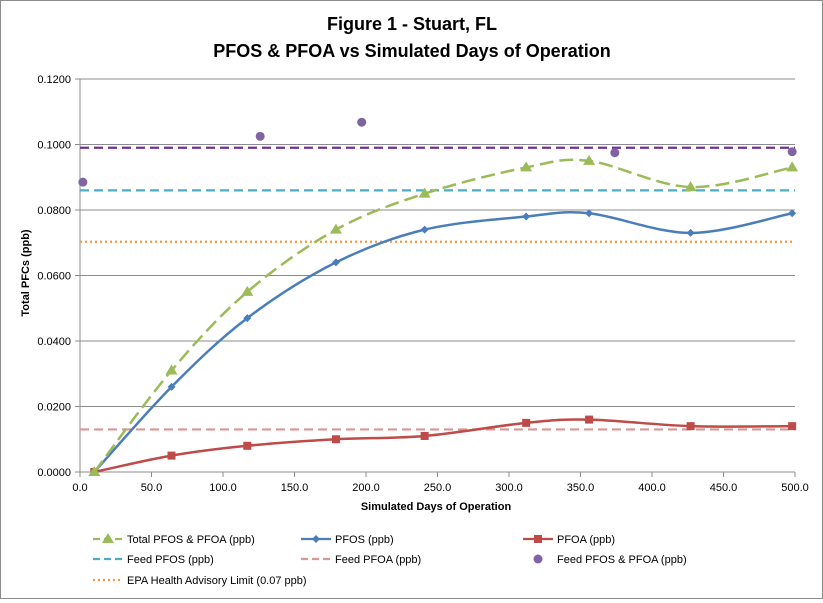 The width and height of the screenshot is (823, 603). What do you see at coordinates (509, 488) in the screenshot?
I see `x-tick-label: 300.0` at bounding box center [509, 488].